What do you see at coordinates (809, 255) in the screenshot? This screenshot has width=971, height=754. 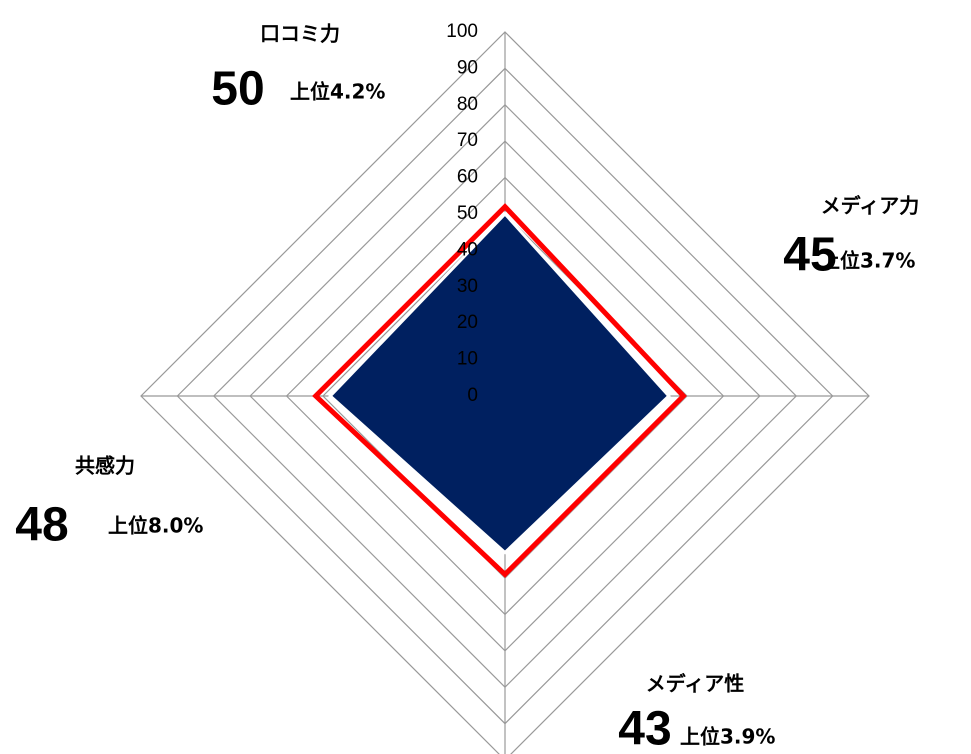 I see `value-label: 45` at bounding box center [809, 255].